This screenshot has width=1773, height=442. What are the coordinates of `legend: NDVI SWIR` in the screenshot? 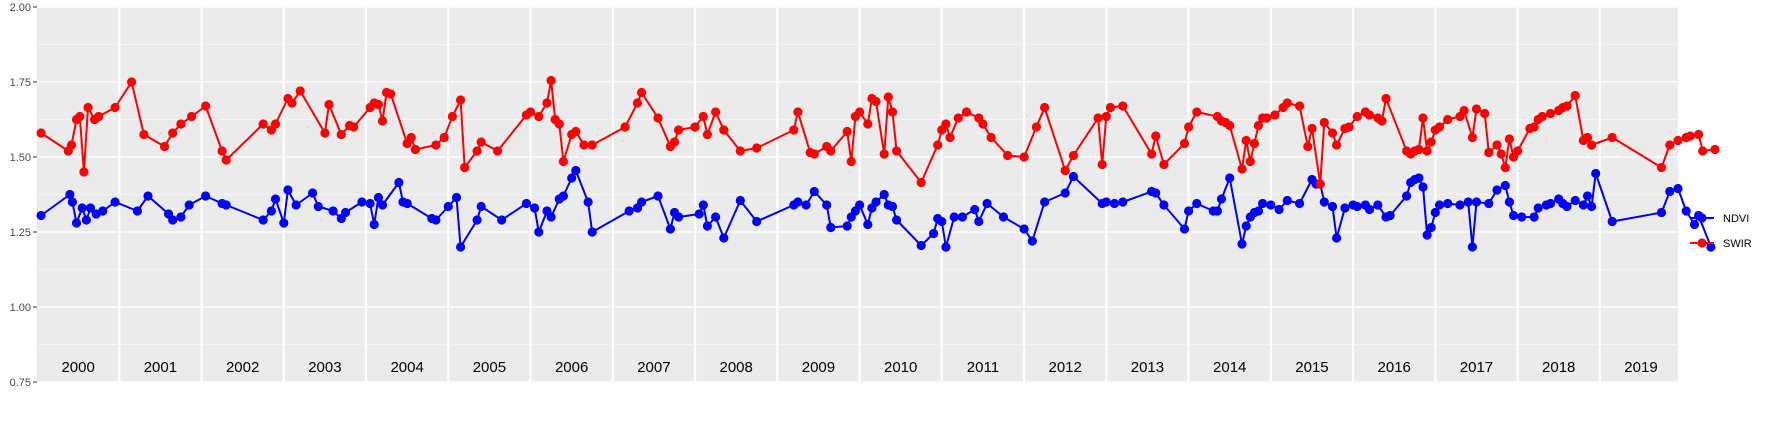 It's located at (1721, 231).